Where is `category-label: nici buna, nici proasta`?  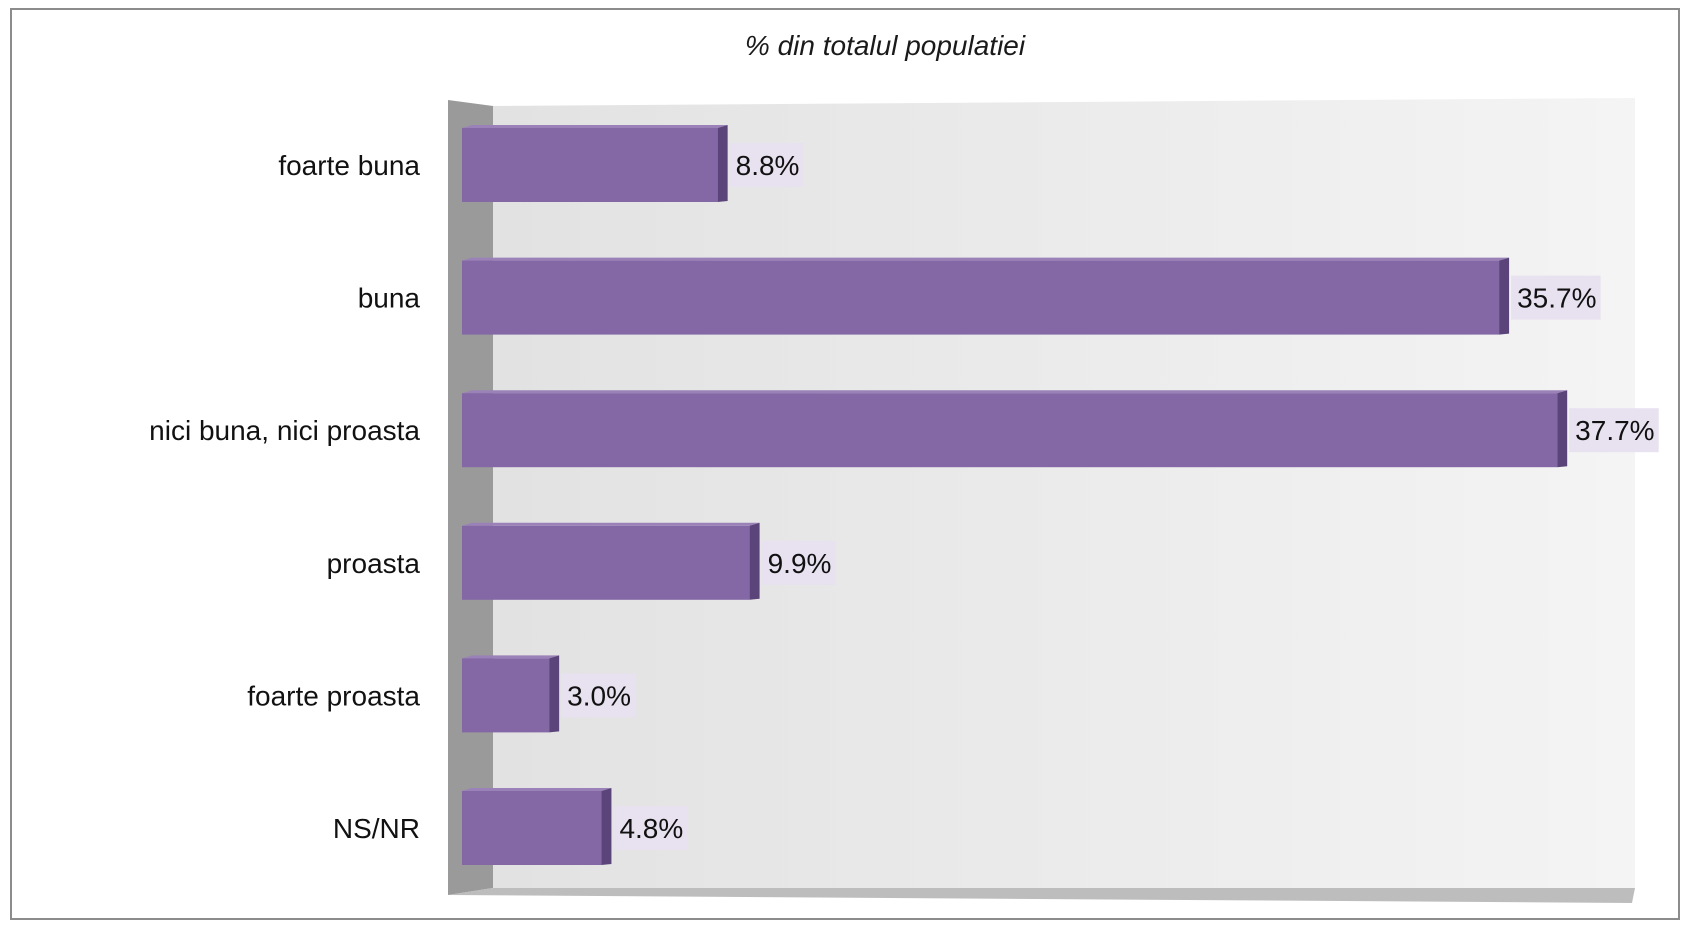
category-label: nici buna, nici proasta is located at coordinates (284, 430).